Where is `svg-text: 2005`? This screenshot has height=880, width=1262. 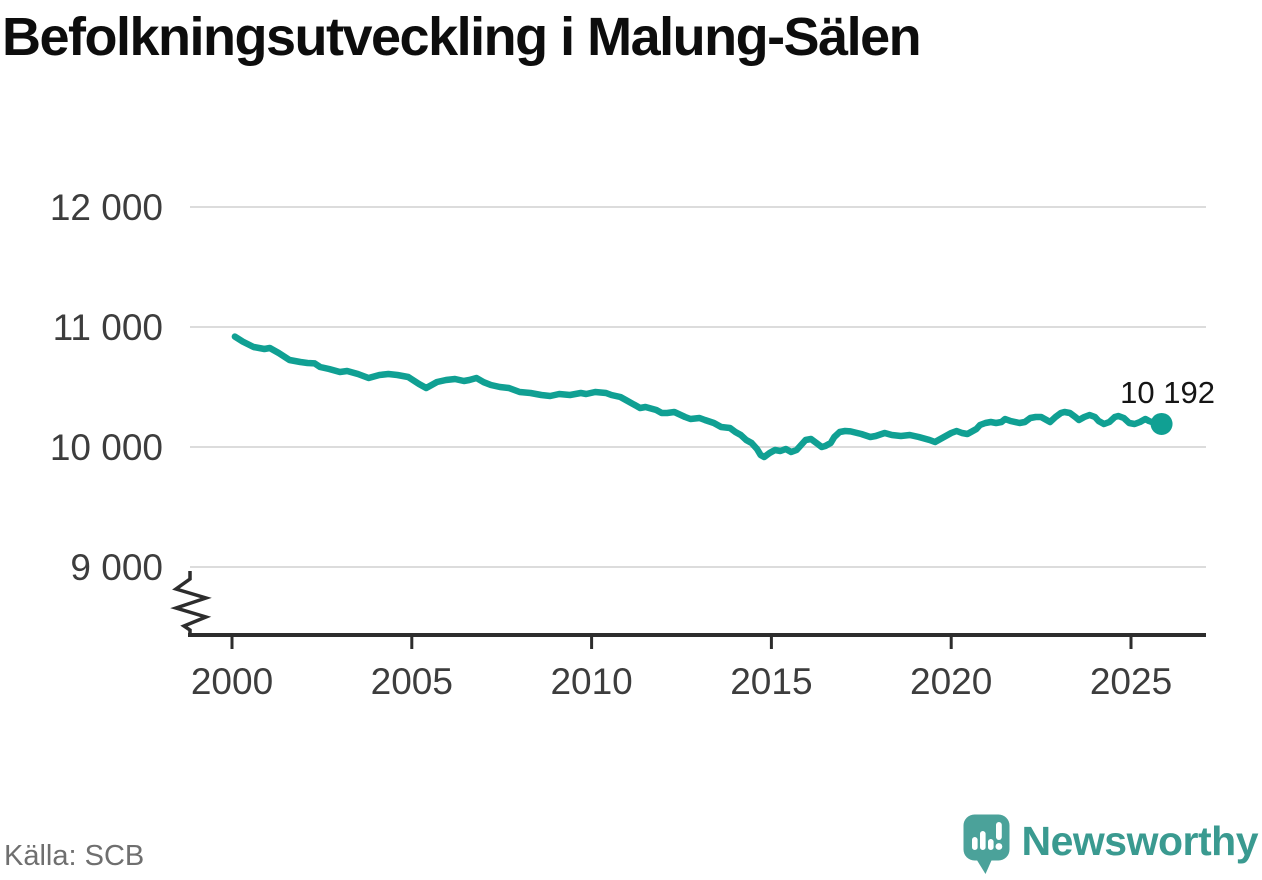 svg-text: 2005 is located at coordinates (412, 681).